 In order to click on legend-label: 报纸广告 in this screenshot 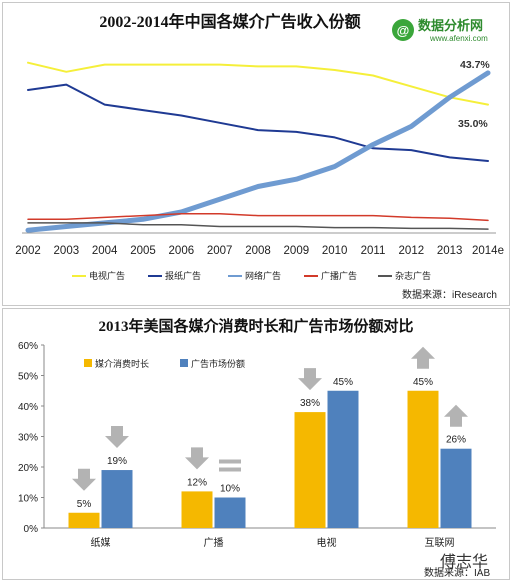, I will do `click(183, 275)`.